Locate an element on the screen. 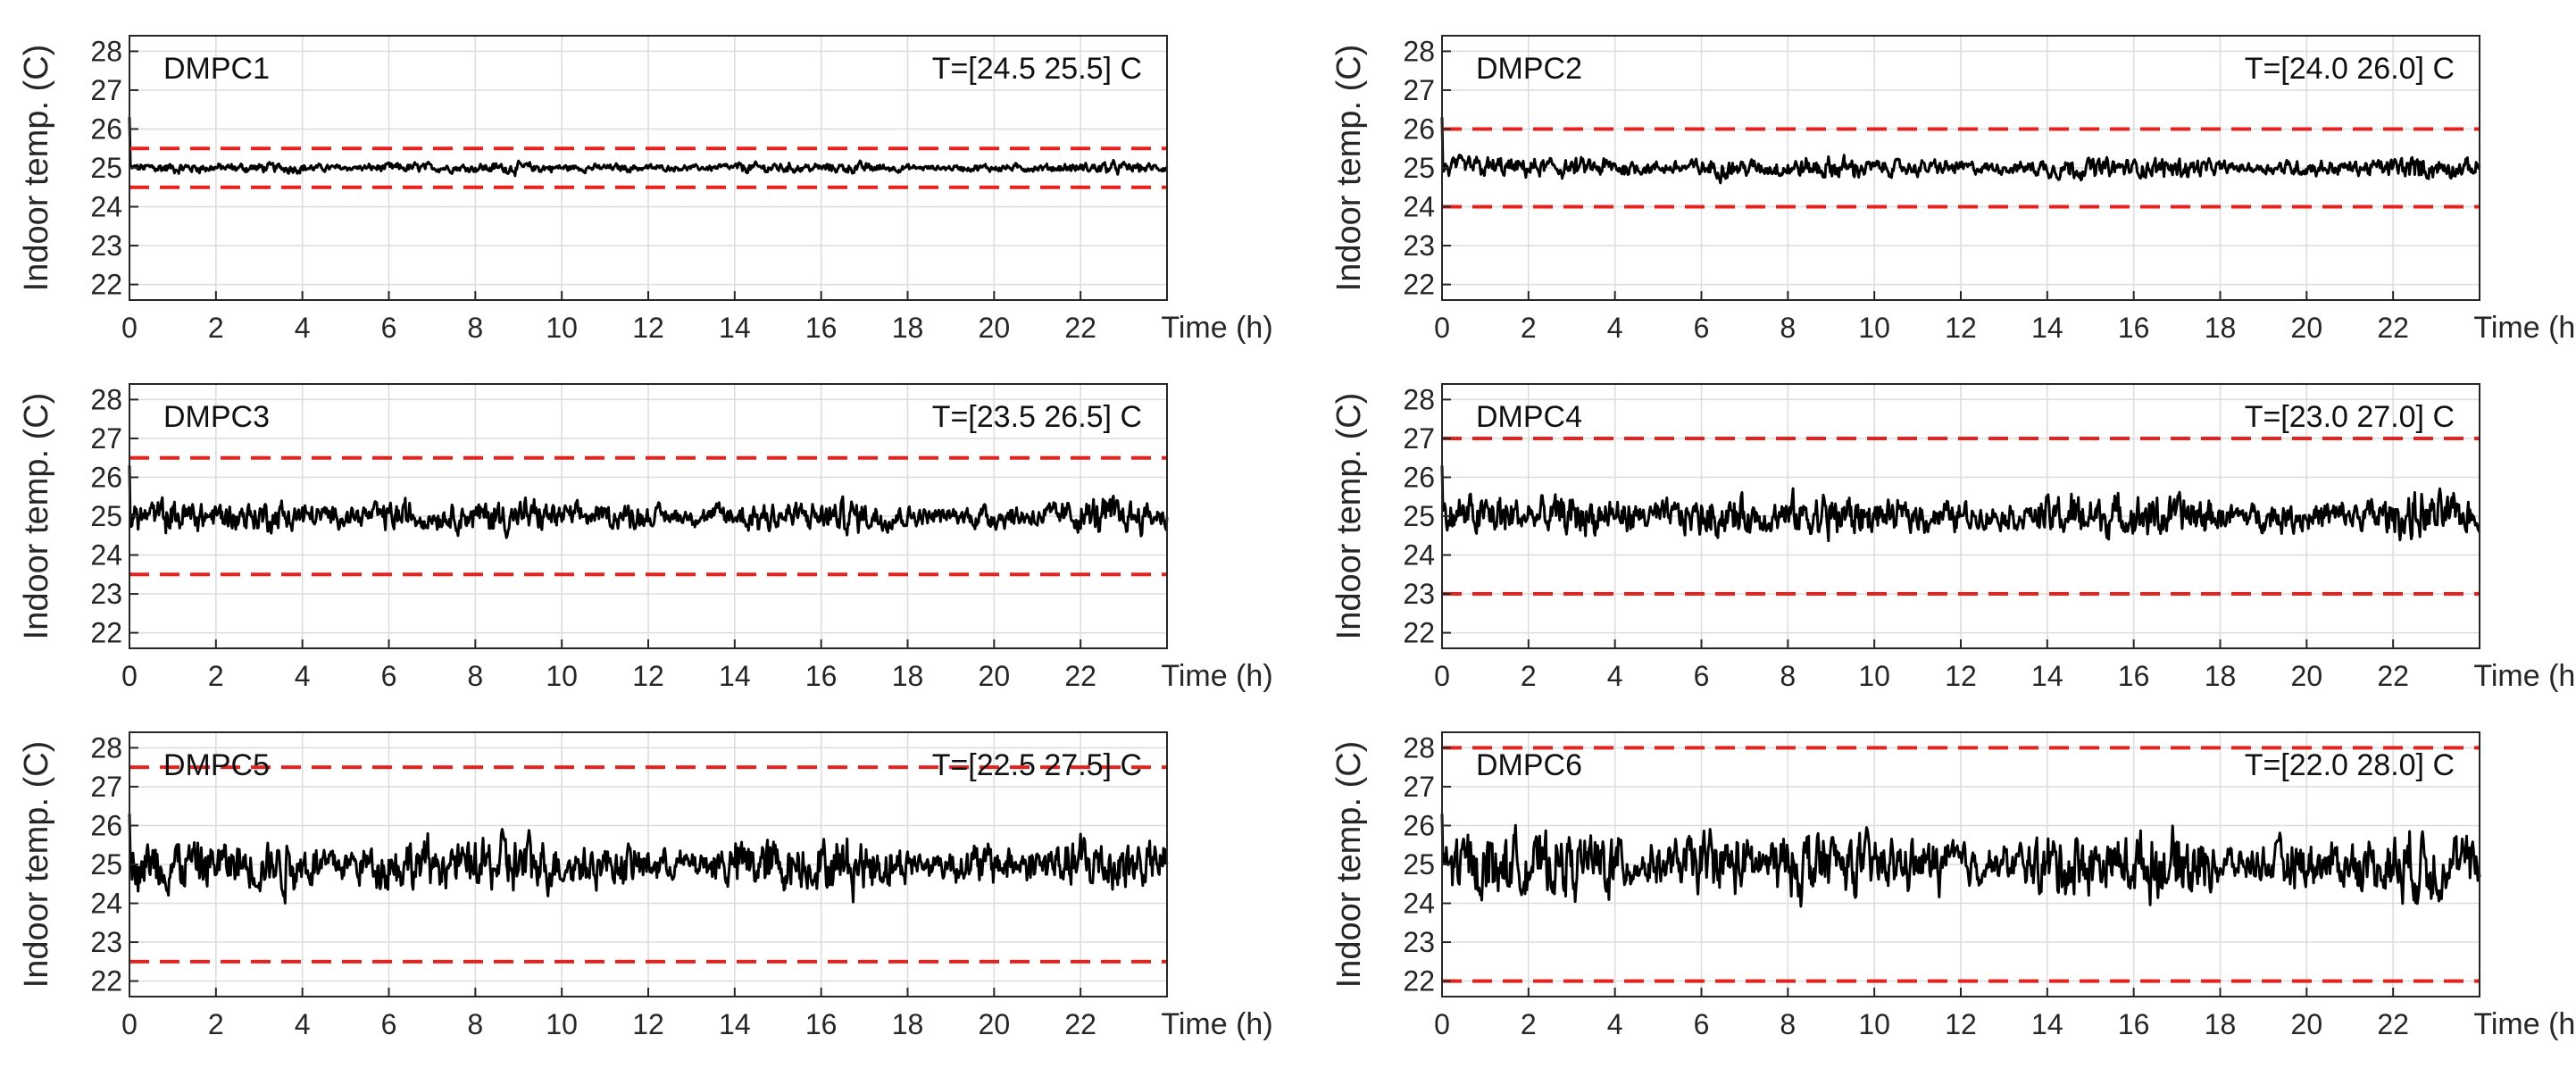 The height and width of the screenshot is (1085, 2576). range-label: T=[22.5 27.5] C is located at coordinates (1037, 765).